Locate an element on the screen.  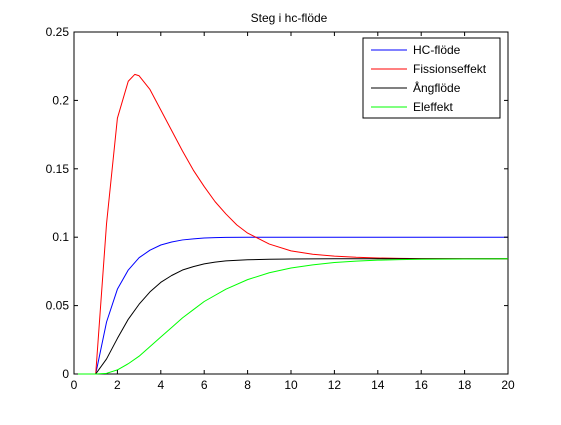
y-tick-label: 0.2 is located at coordinates (60, 100).